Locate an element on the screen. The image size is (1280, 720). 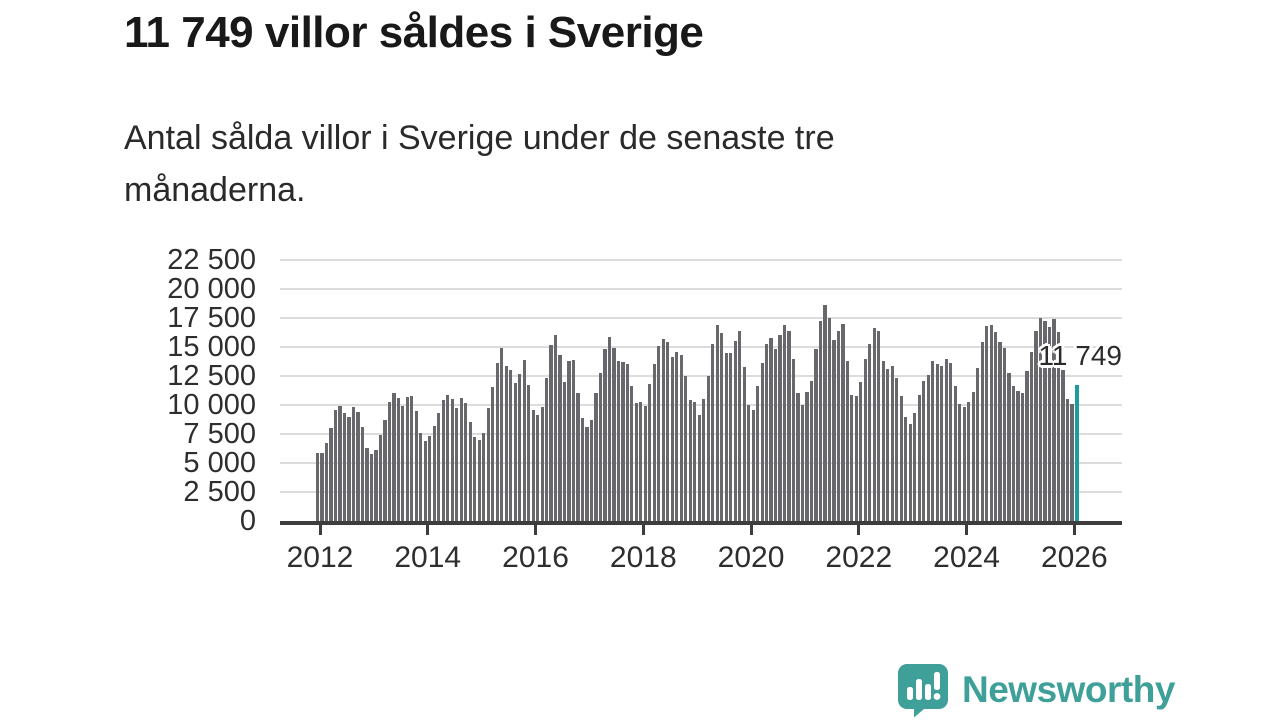
newsworthy-logo: Newsworthy is located at coordinates (1036, 690).